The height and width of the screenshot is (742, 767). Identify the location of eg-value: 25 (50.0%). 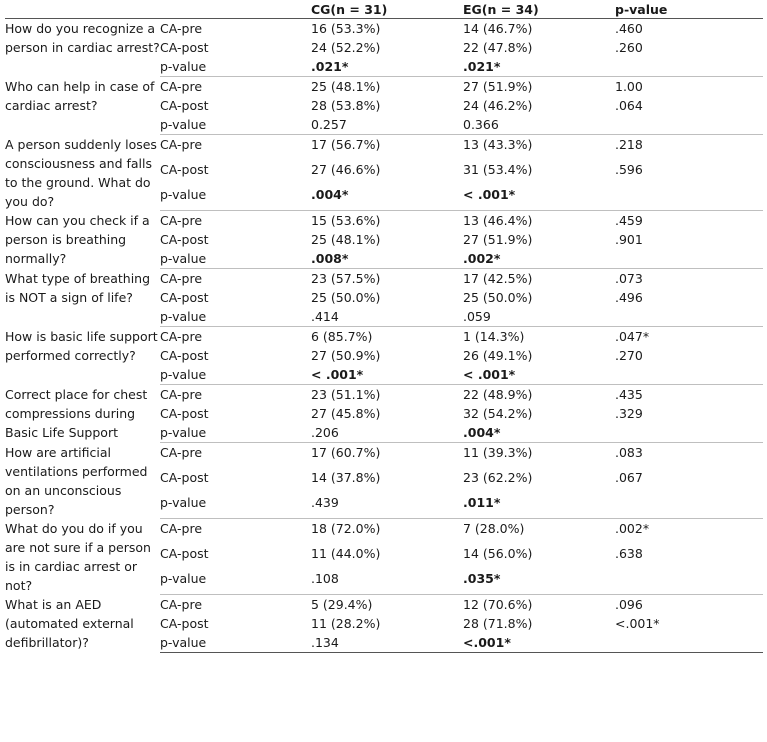
(498, 297).